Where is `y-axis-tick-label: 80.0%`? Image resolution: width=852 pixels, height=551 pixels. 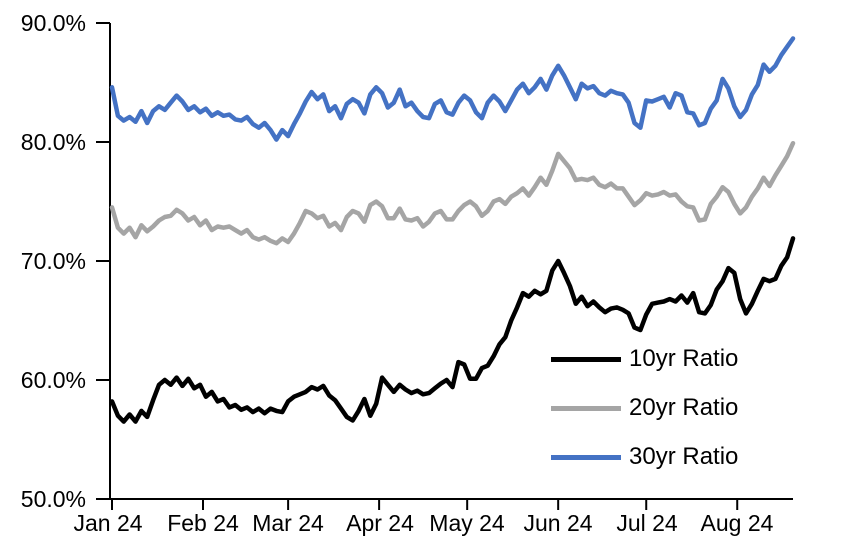
y-axis-tick-label: 80.0% is located at coordinates (53, 142).